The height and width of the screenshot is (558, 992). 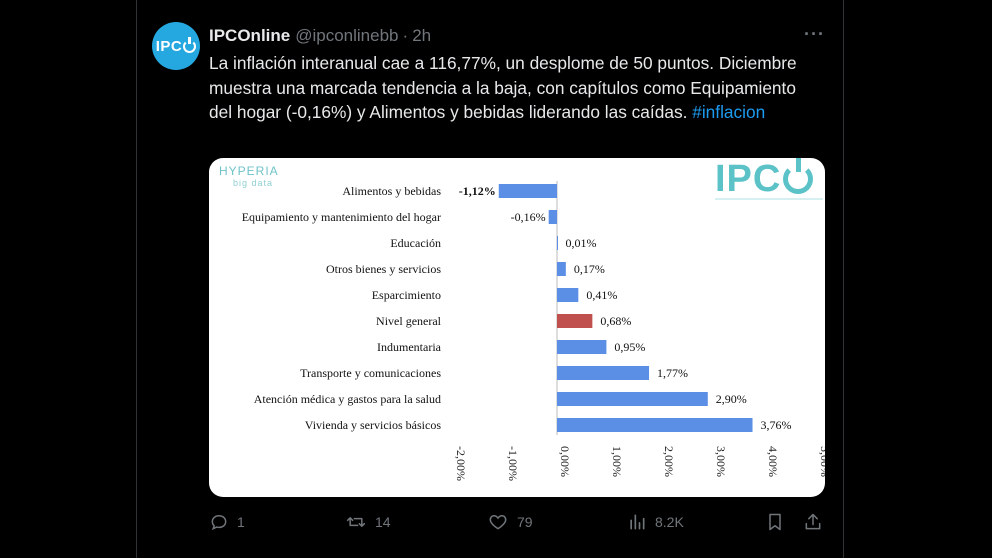 What do you see at coordinates (253, 183) in the screenshot?
I see `hyperia-logo-sub: big data` at bounding box center [253, 183].